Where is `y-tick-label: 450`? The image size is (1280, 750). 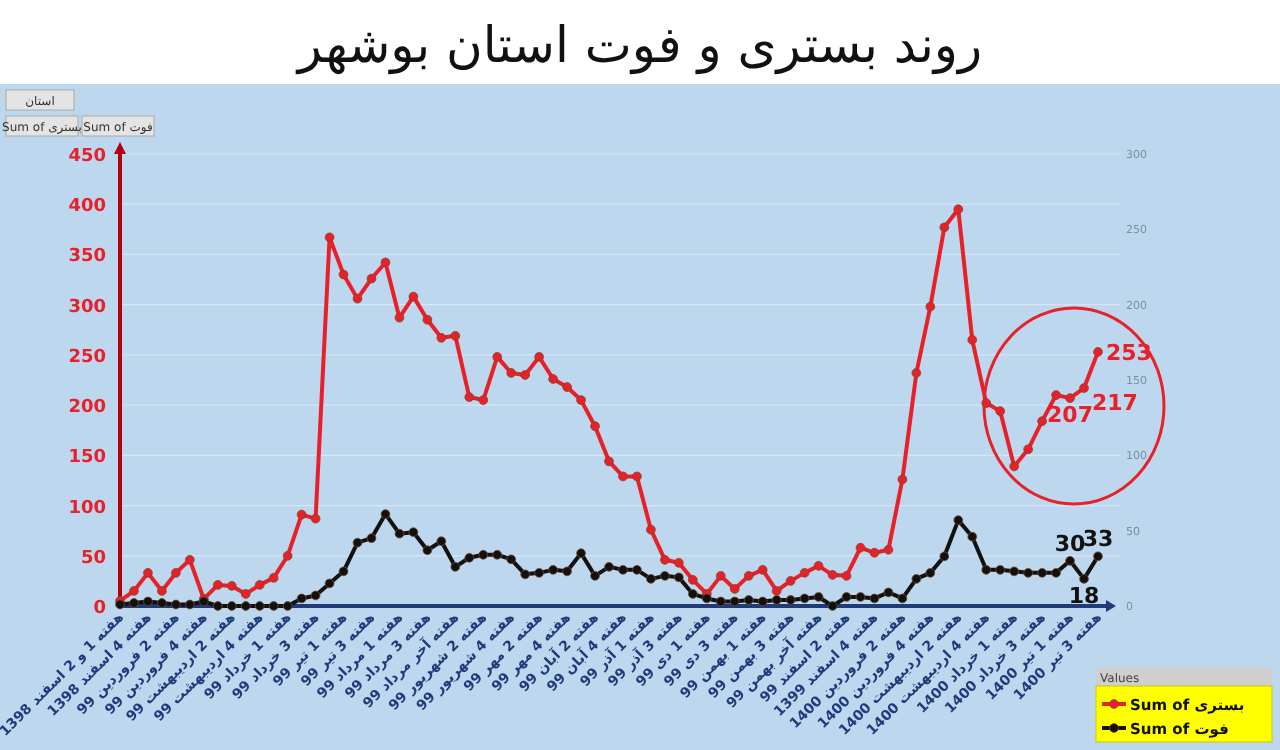
y-tick-label: 450 is located at coordinates (87, 157).